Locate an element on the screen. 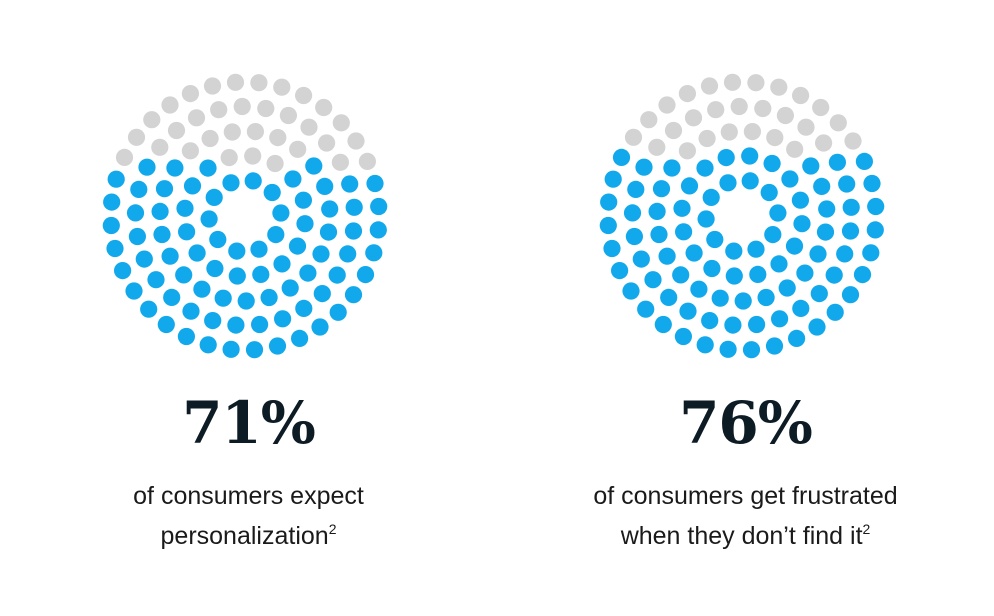 The width and height of the screenshot is (994, 616). caption-line-2: when they don’t find it2 is located at coordinates (745, 536).